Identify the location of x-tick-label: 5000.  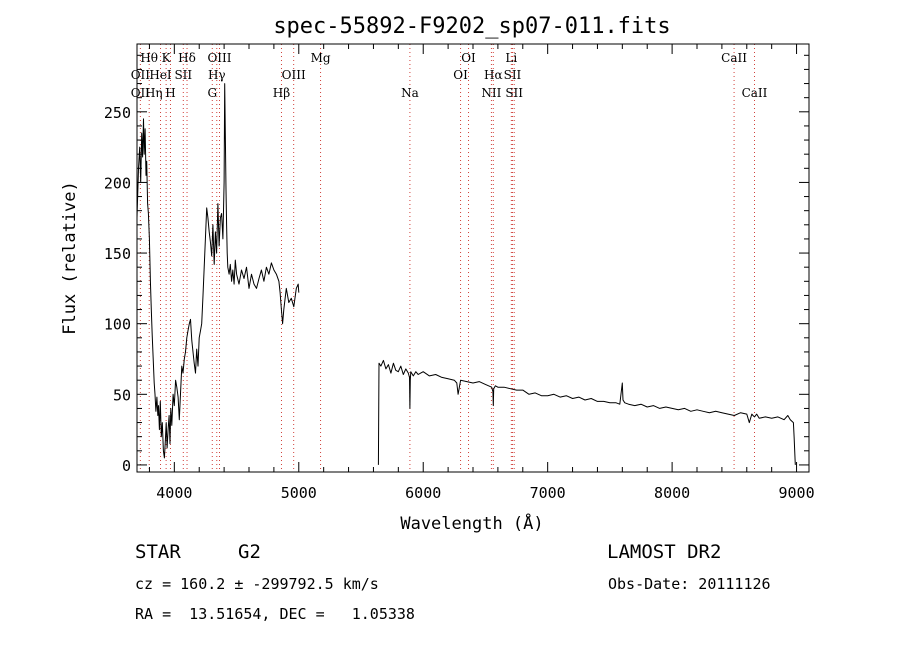
(299, 493).